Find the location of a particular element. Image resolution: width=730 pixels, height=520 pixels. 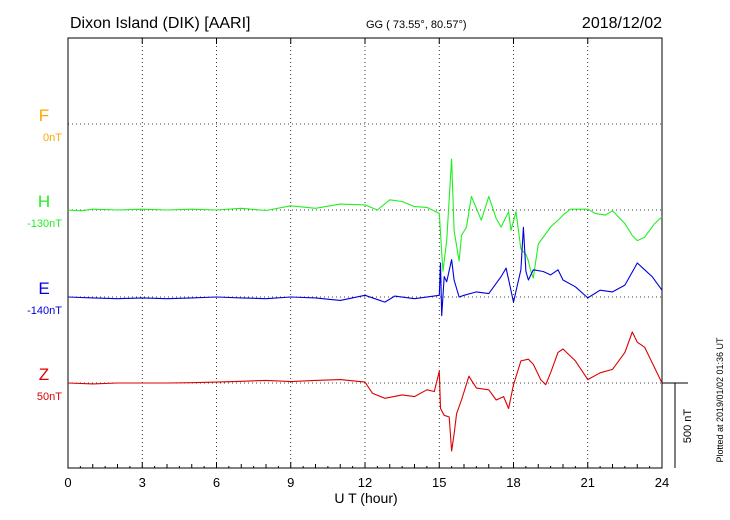

x-tick-label: 24 is located at coordinates (662, 482).